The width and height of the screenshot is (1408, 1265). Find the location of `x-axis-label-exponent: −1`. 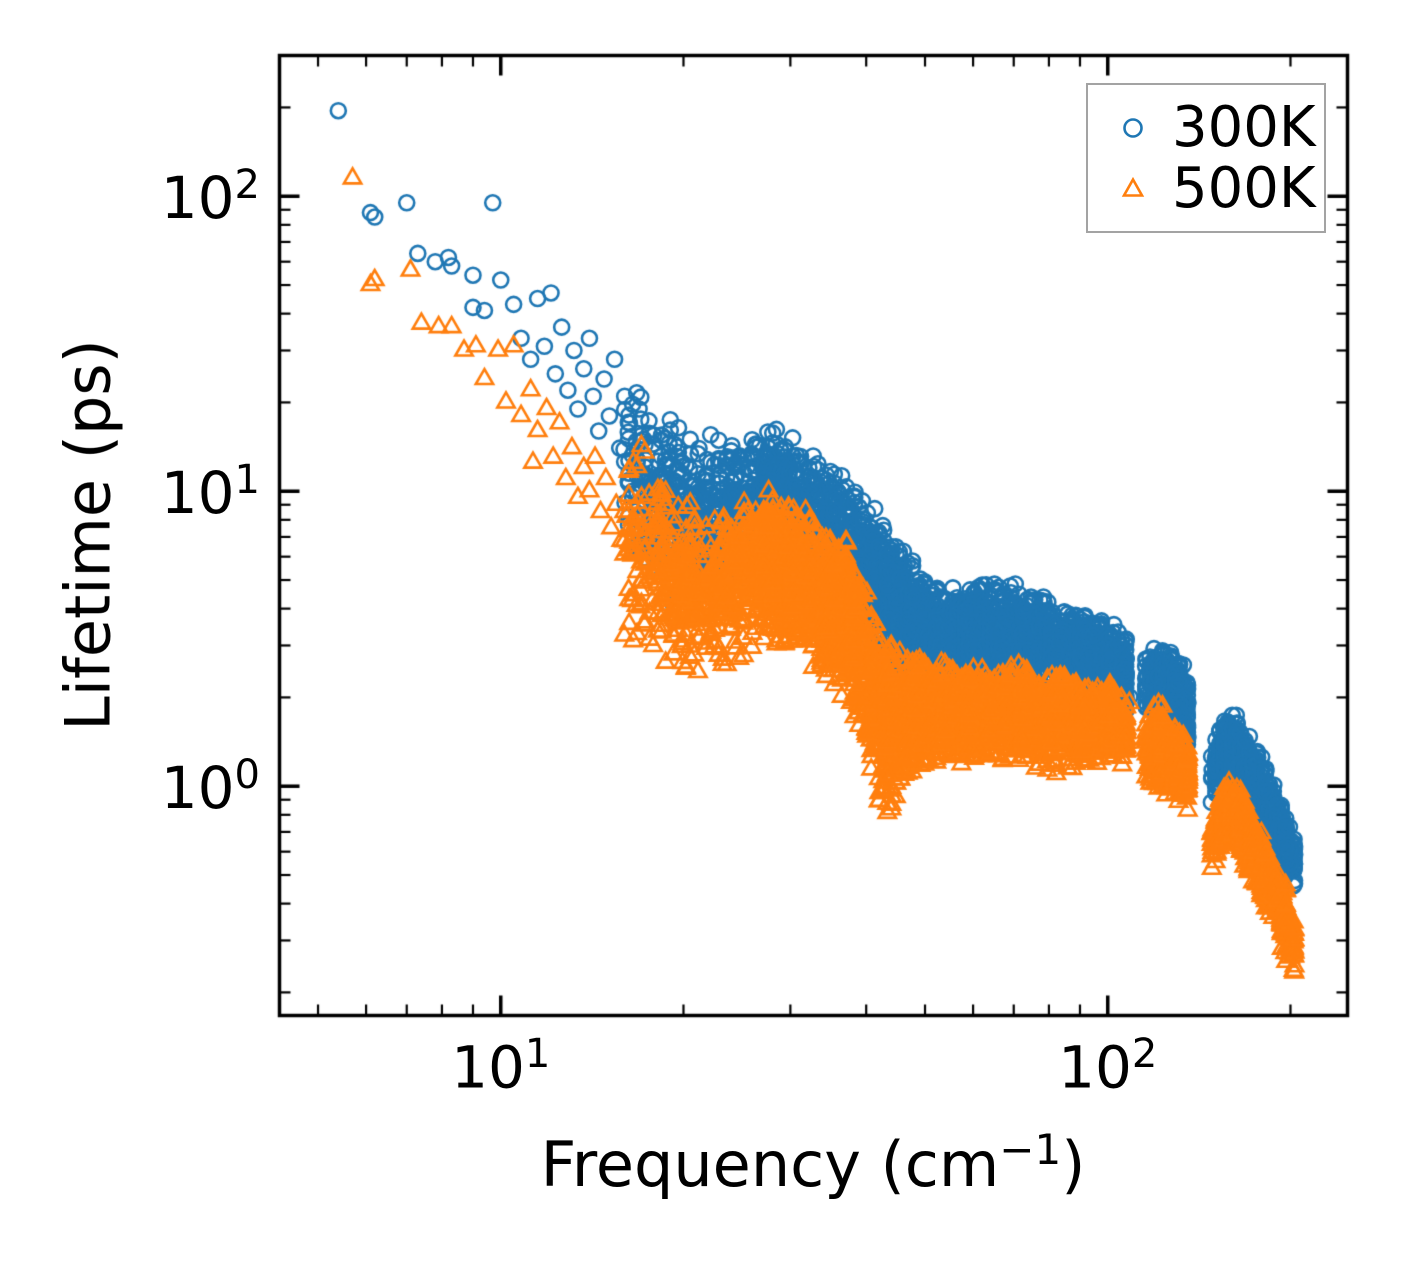

x-axis-label-exponent: −1 is located at coordinates (1030, 1150).